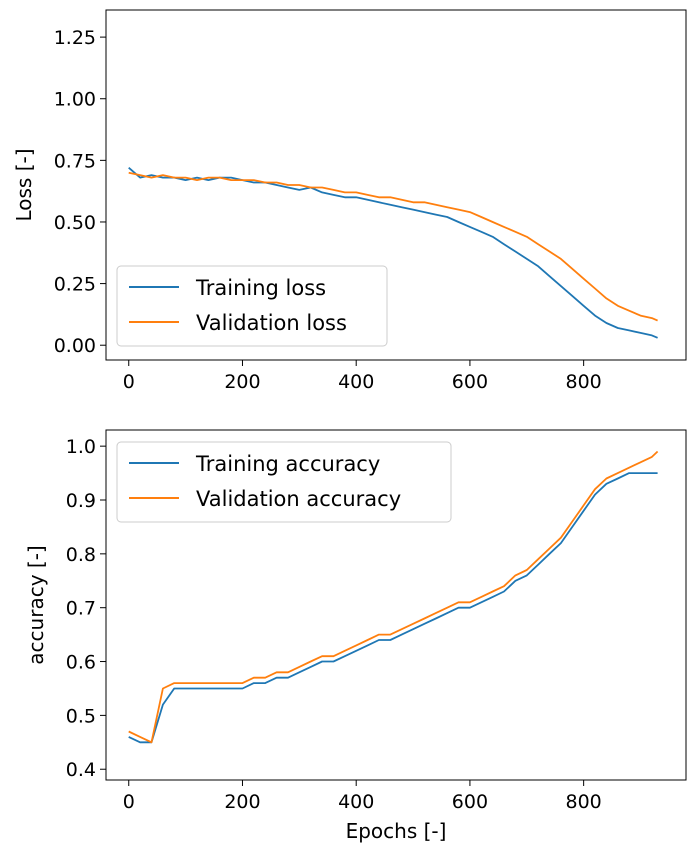 The height and width of the screenshot is (853, 696). I want to click on y-tick-label: 0.4, so click(81, 770).